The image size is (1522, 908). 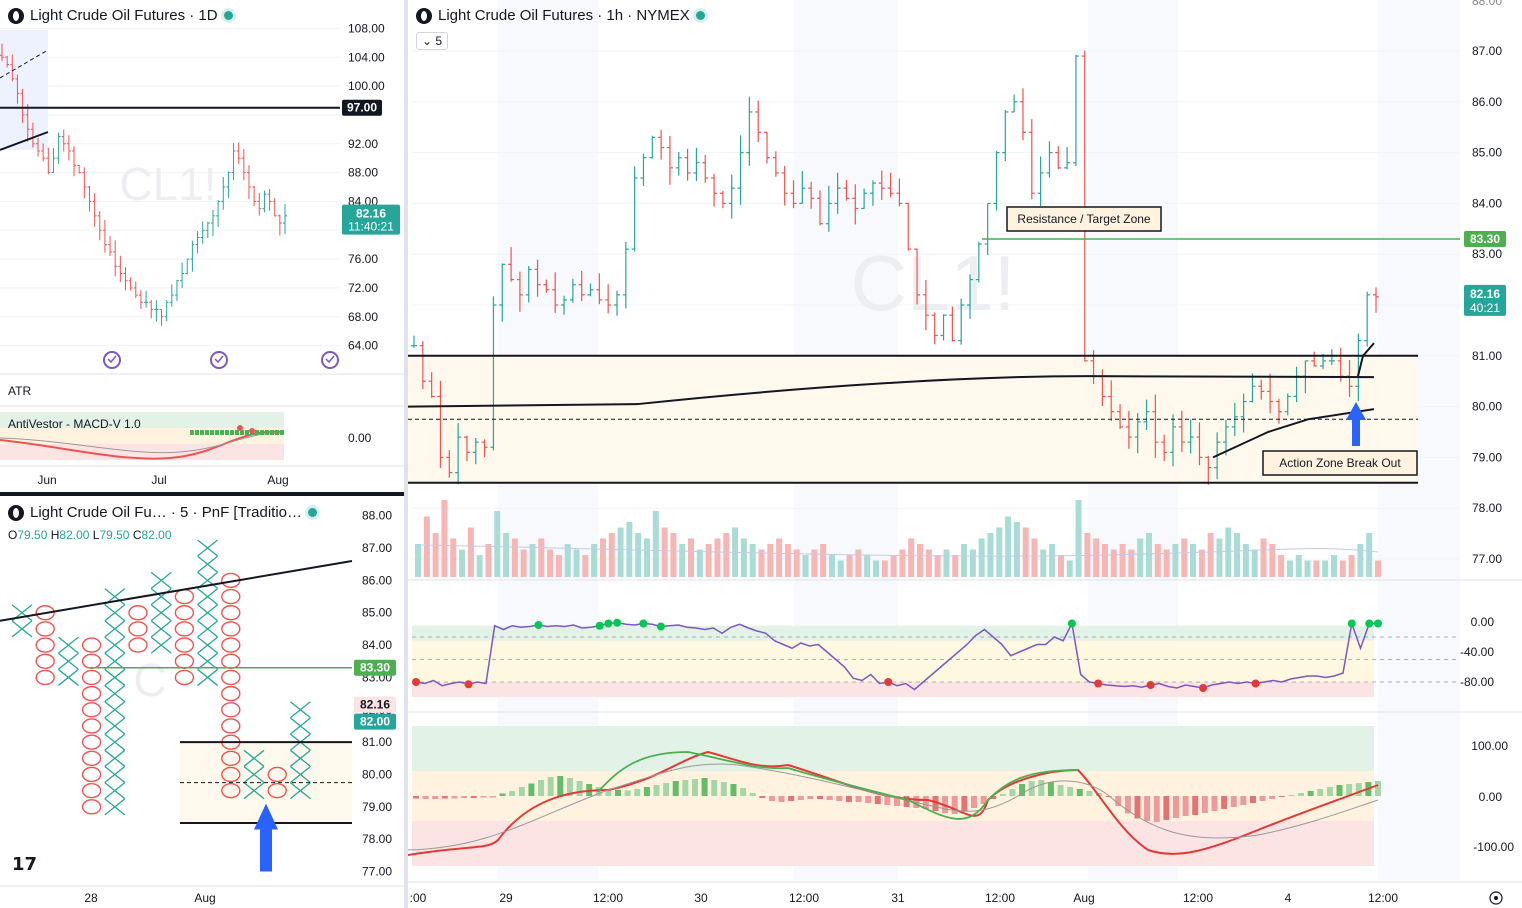 I want to click on resistance-text: Resistance / Target Zone, so click(x=1084, y=219).